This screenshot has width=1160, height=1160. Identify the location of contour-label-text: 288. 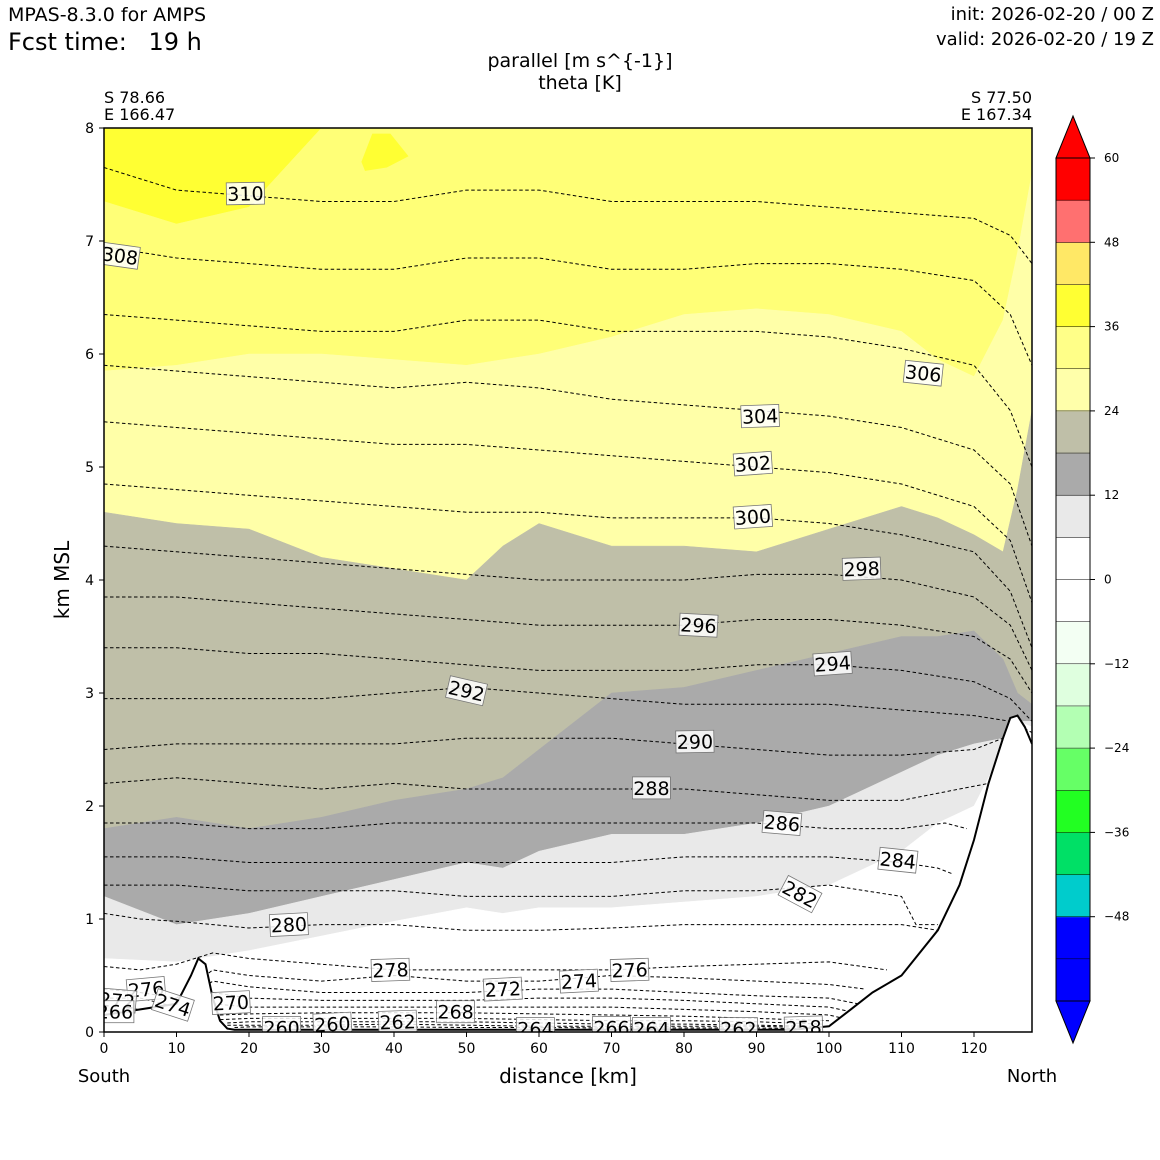
(651, 789).